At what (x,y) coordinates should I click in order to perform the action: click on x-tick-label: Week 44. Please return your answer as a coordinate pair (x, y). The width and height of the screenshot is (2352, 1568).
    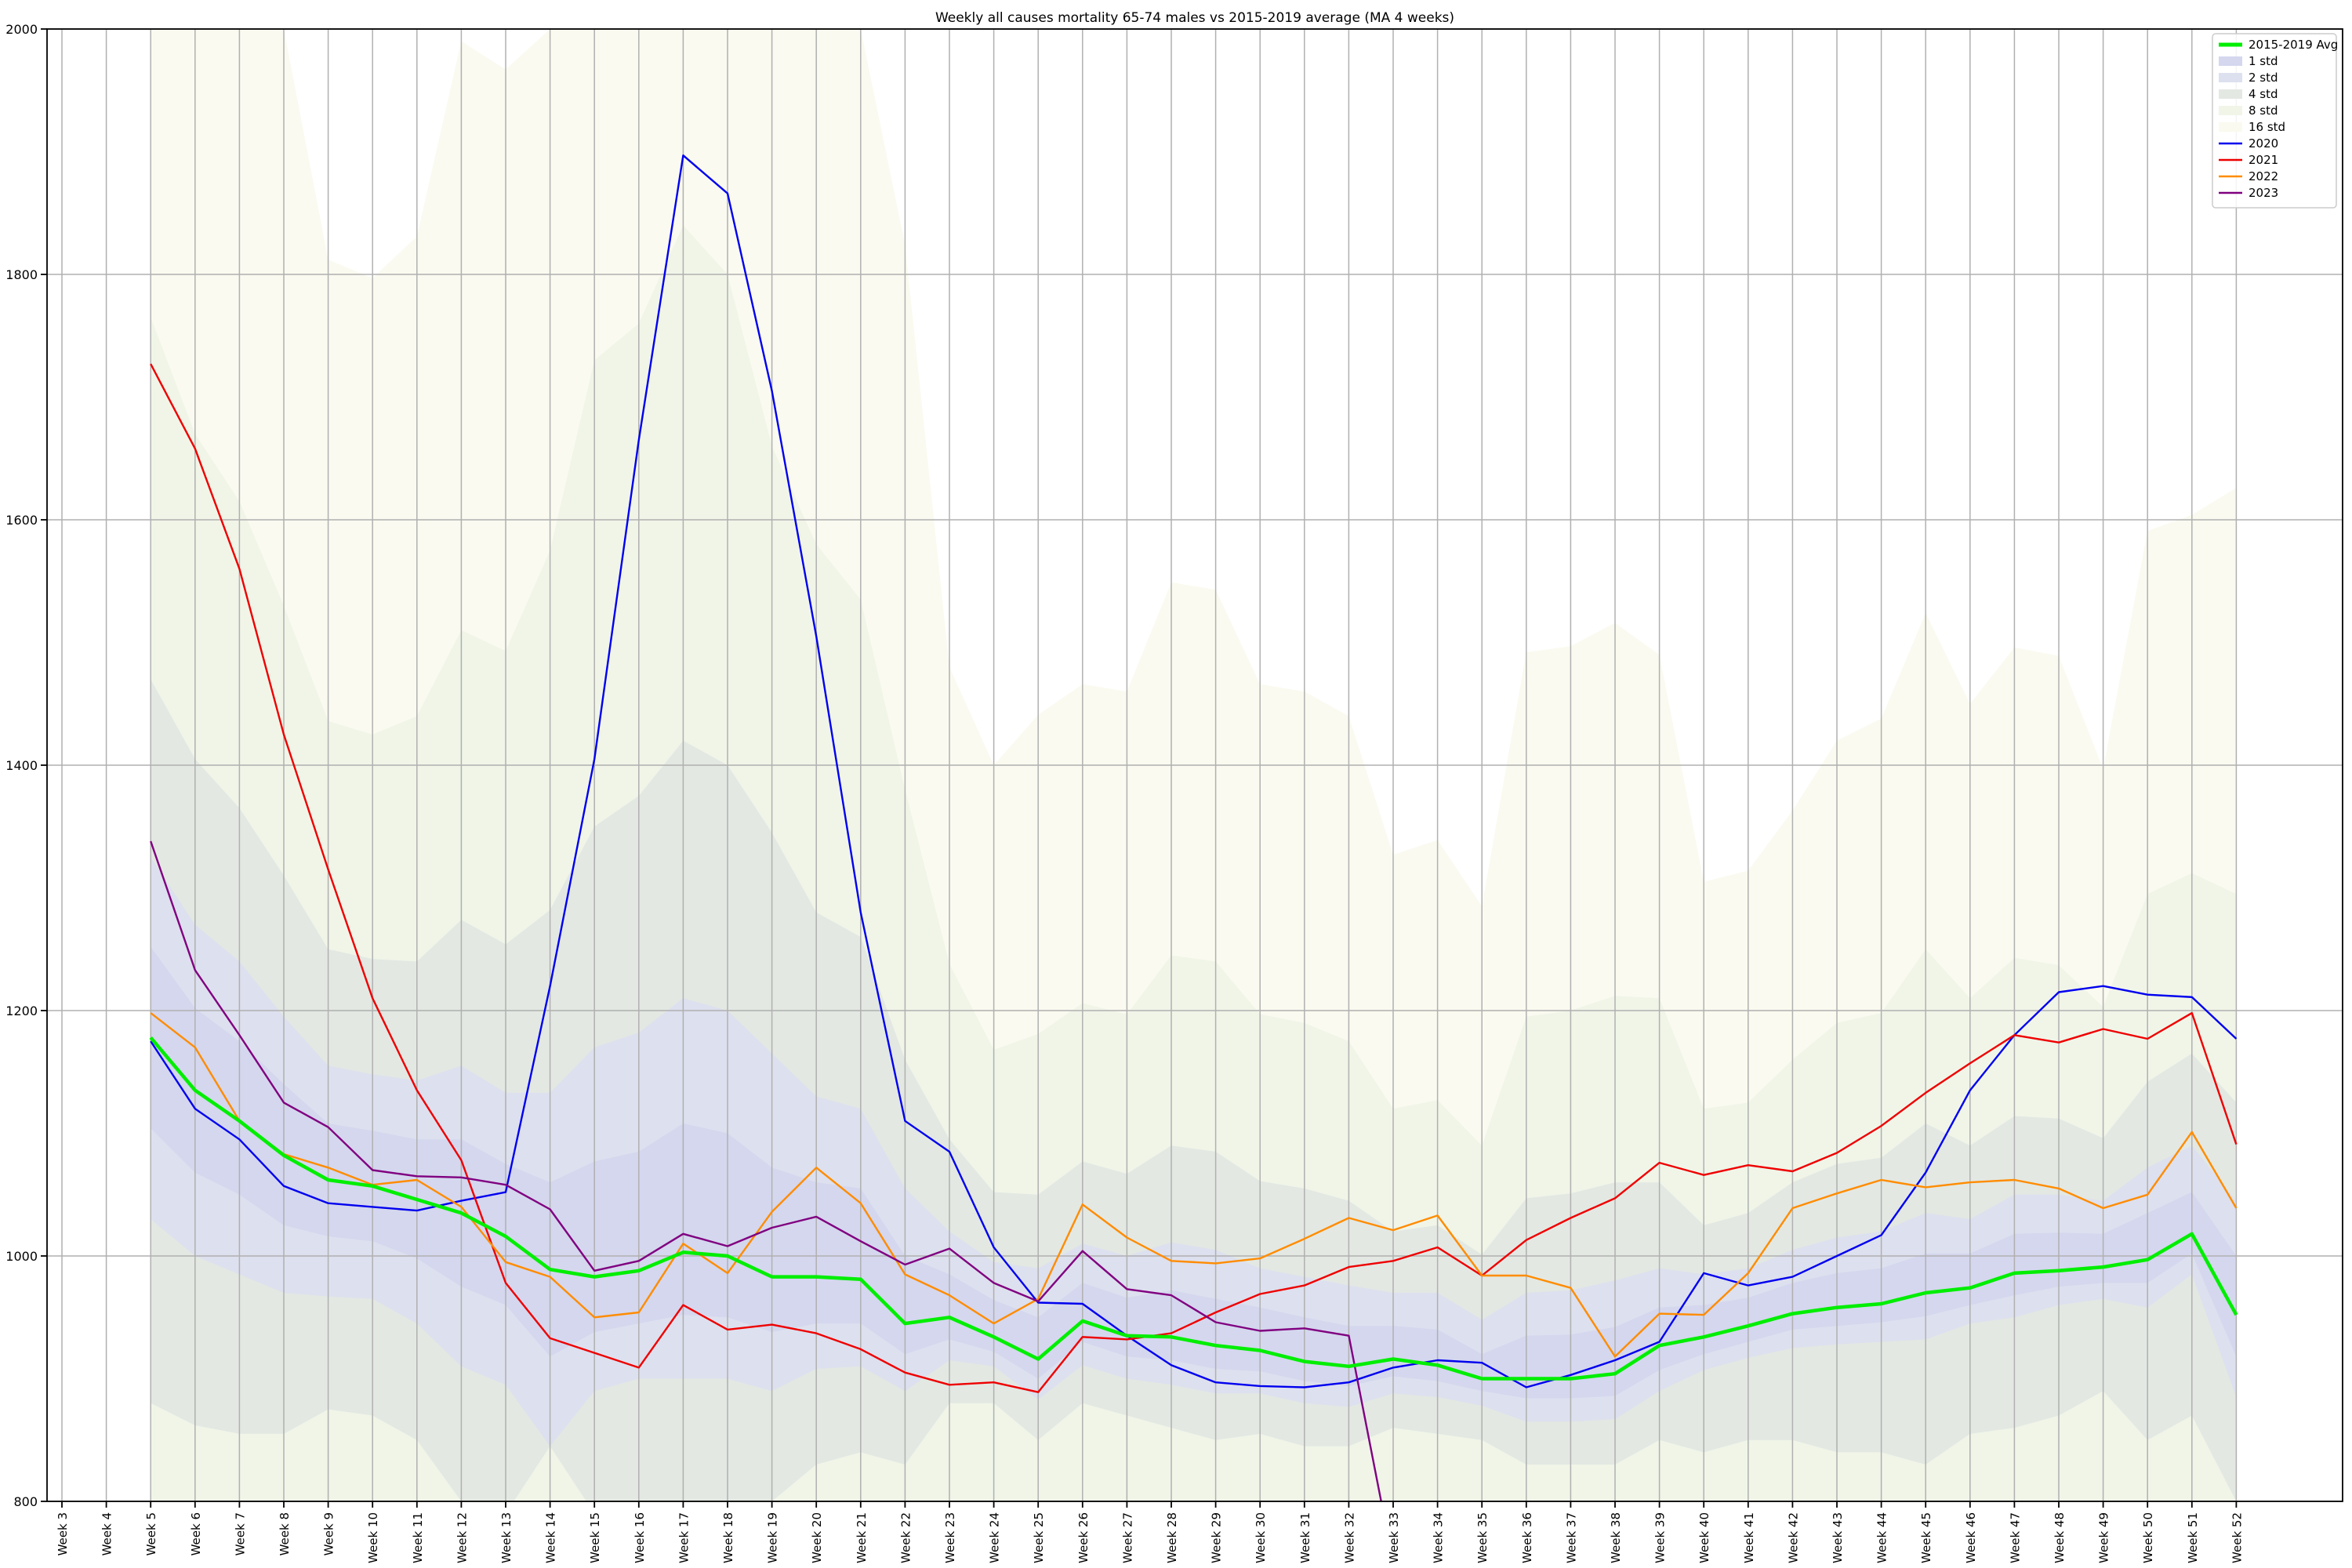
    Looking at the image, I should click on (1882, 1537).